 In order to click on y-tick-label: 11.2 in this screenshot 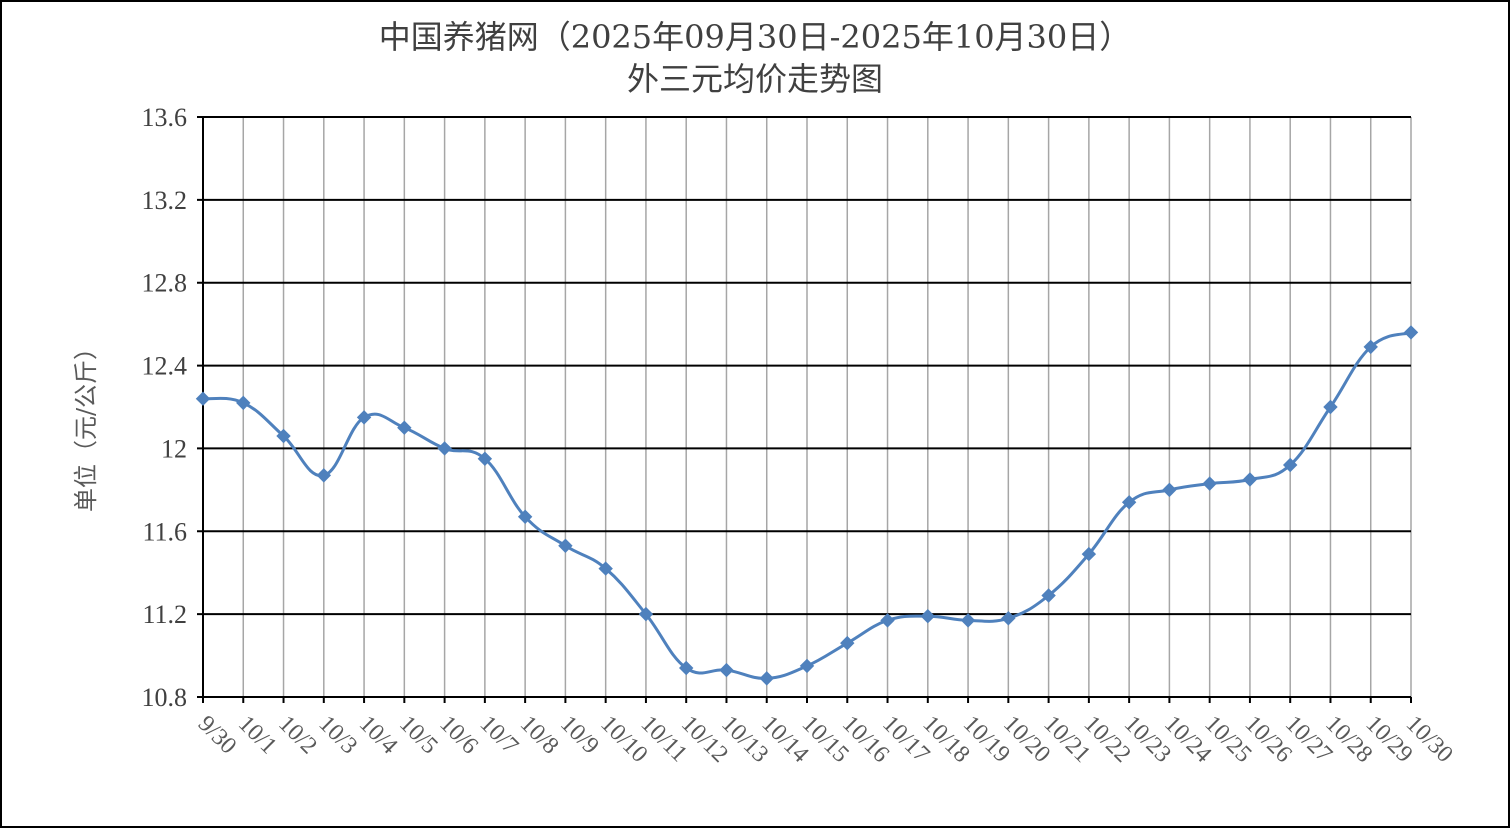, I will do `click(164, 614)`.